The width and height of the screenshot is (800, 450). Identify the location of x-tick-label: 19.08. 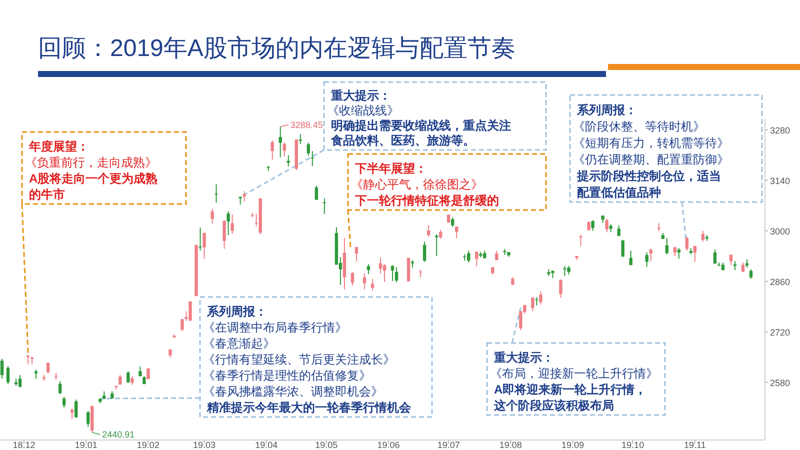
(510, 445).